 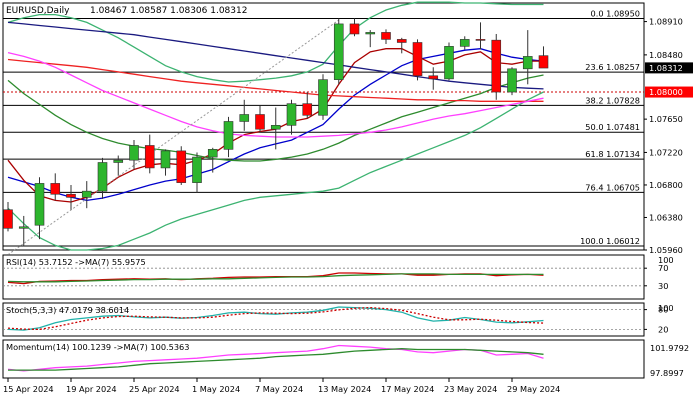 I want to click on marker-price-label: 1.08000, so click(x=666, y=92).